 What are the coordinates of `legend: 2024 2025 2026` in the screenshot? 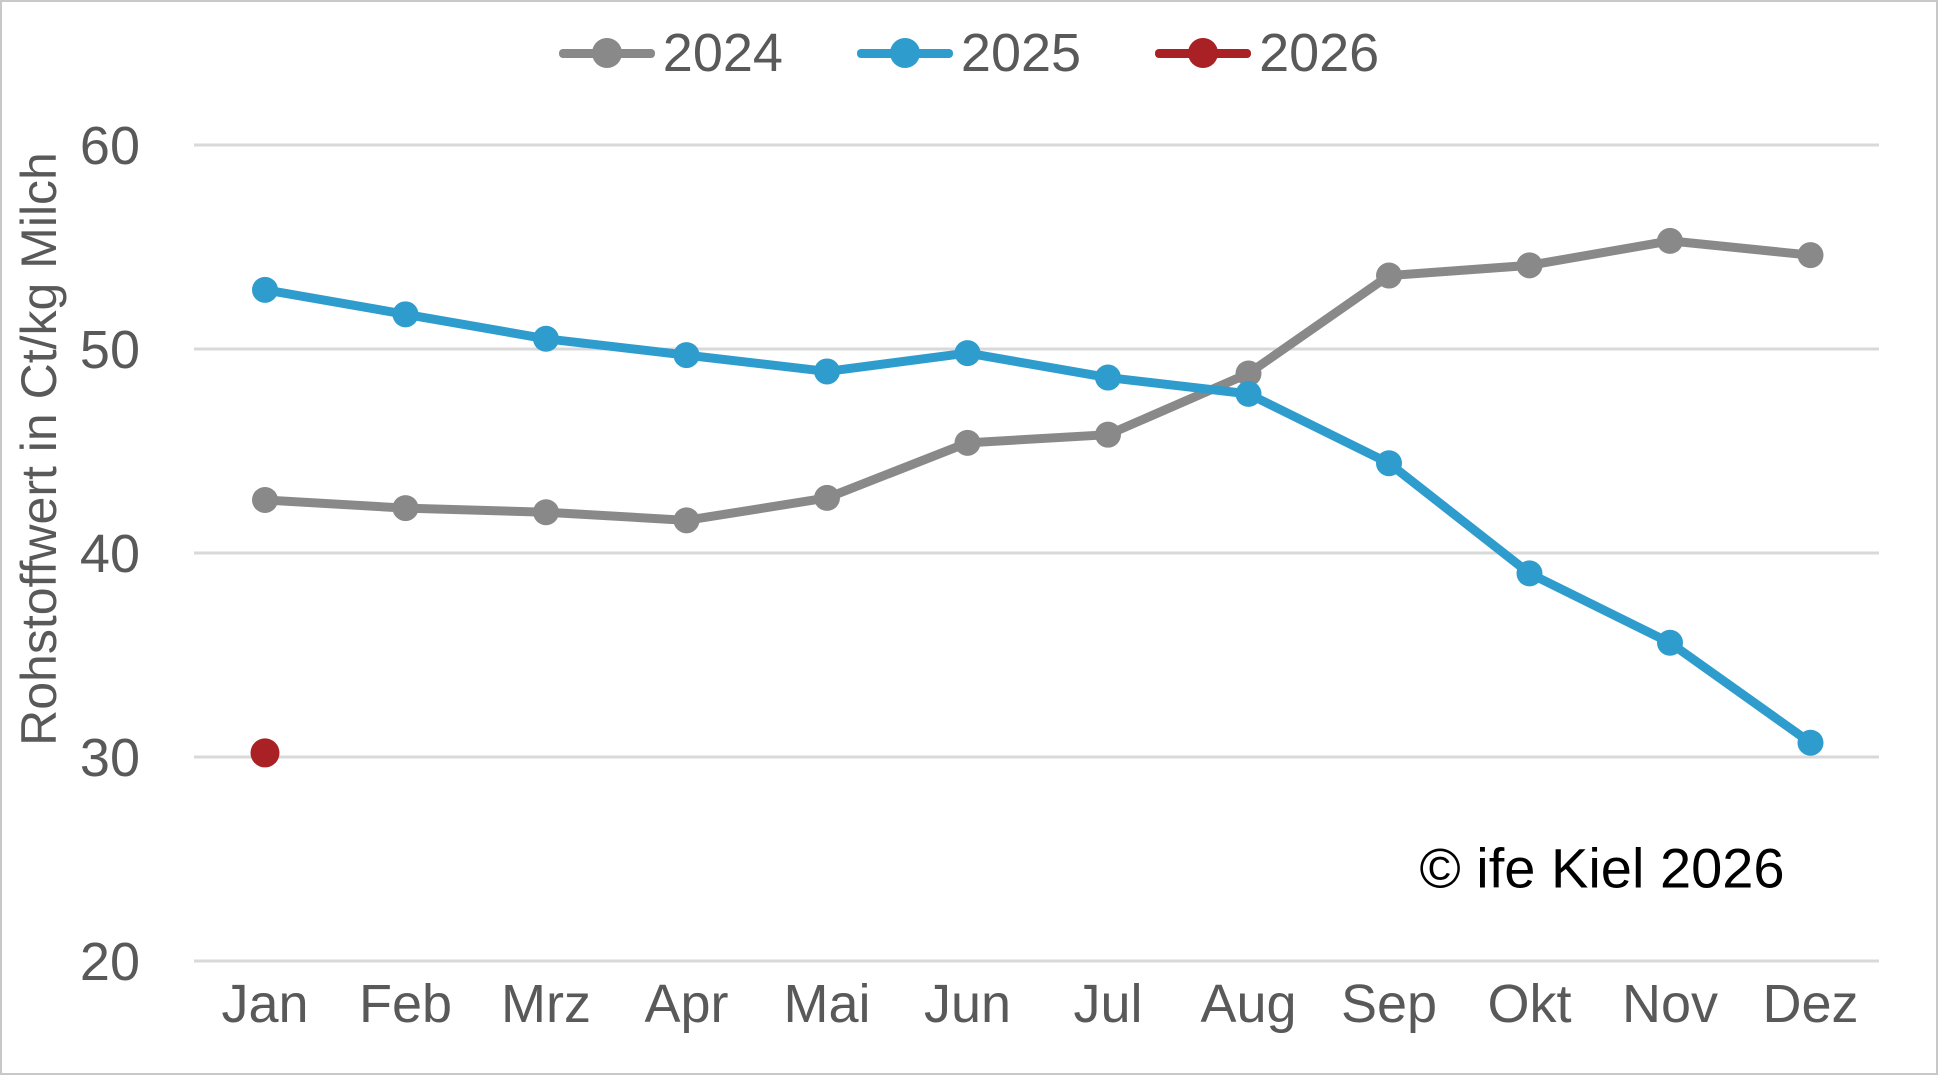 It's located at (969, 53).